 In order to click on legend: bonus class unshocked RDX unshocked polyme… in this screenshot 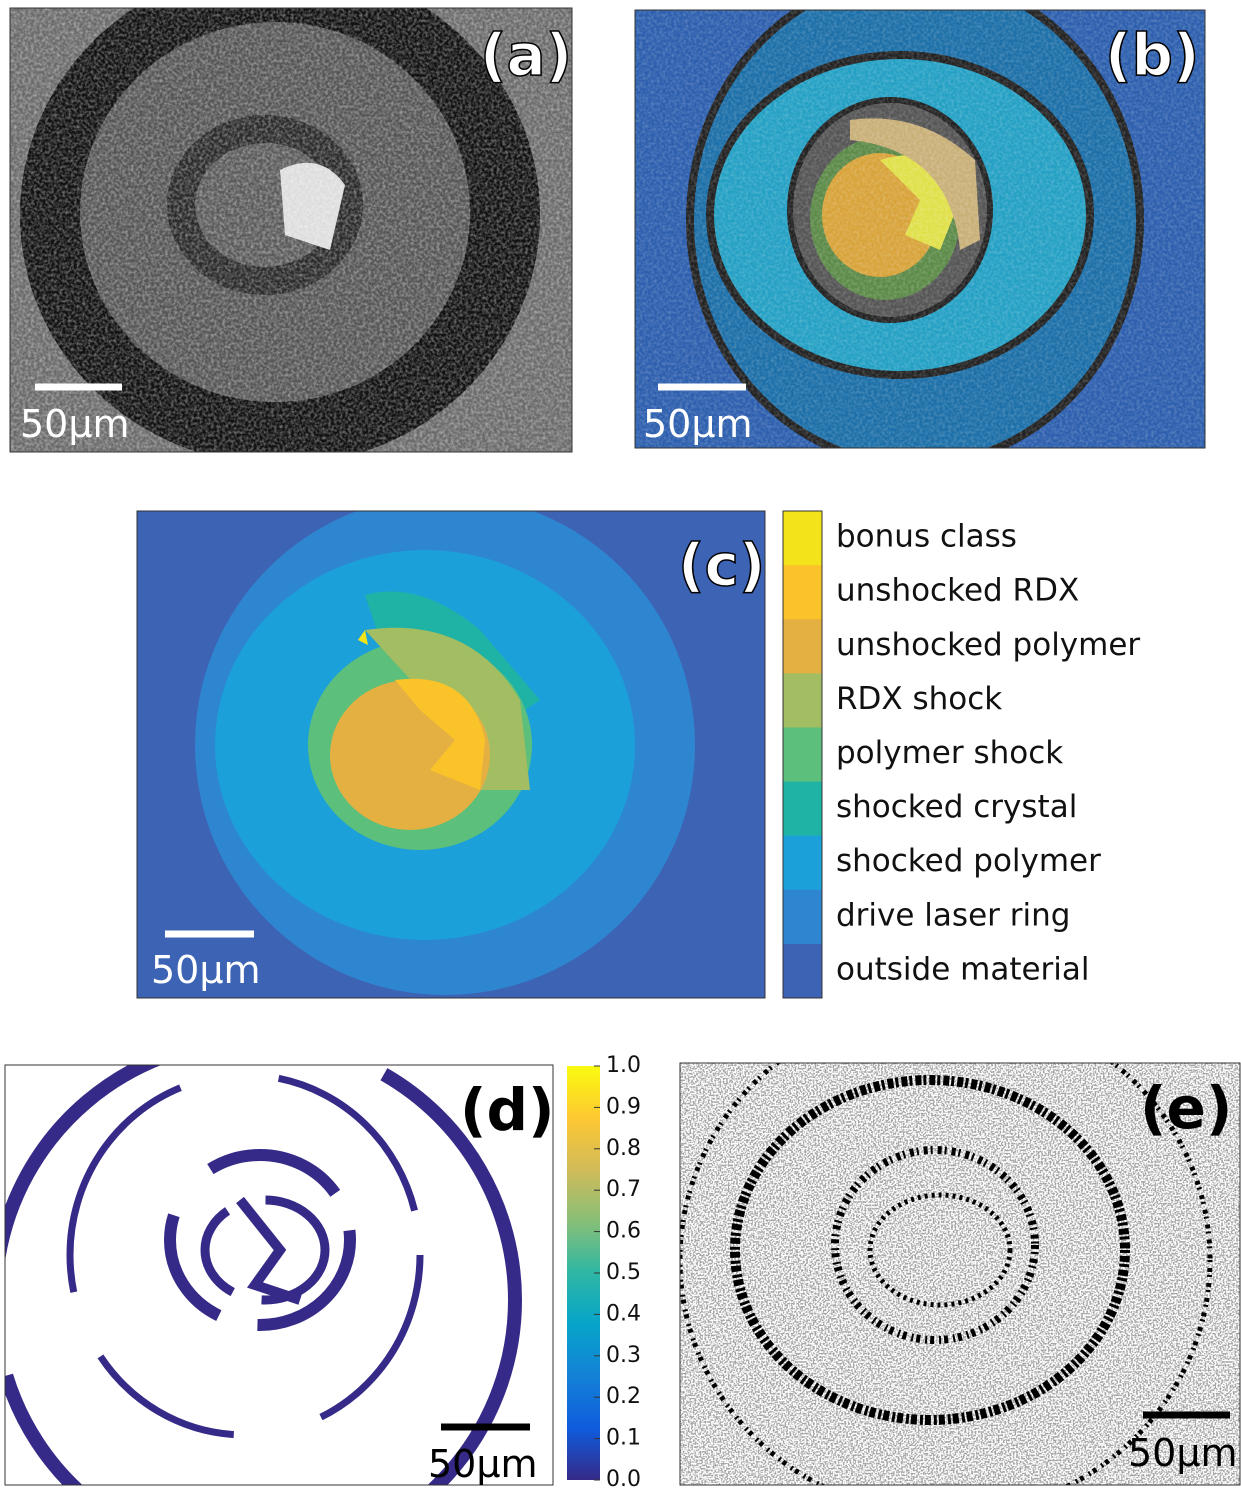, I will do `click(961, 754)`.